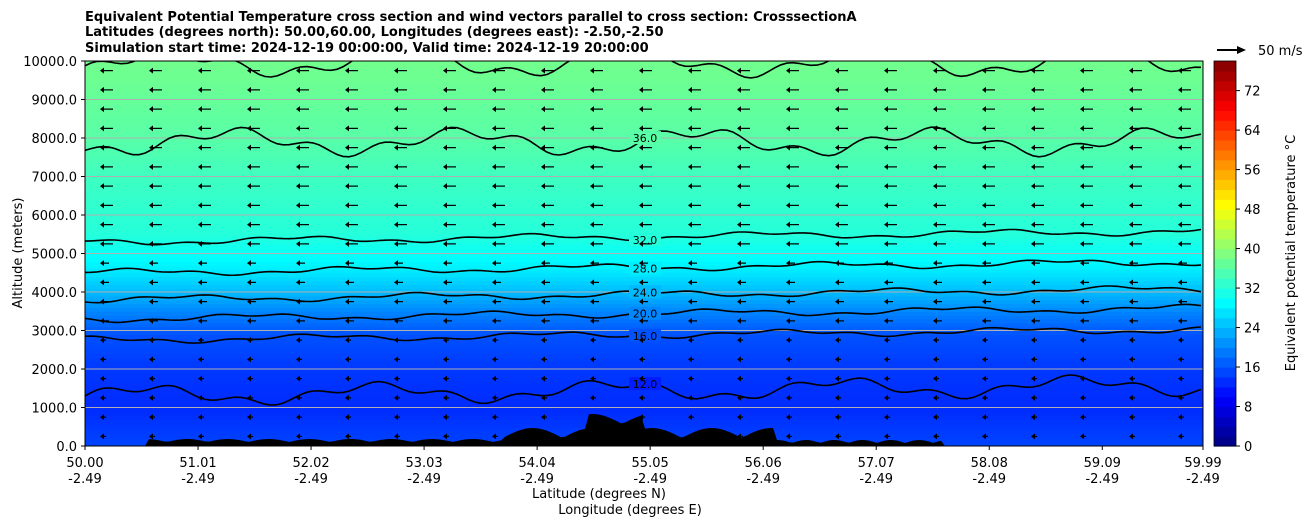 This screenshot has width=1308, height=526. I want to click on colorbar-tick-label: 16, so click(1252, 368).